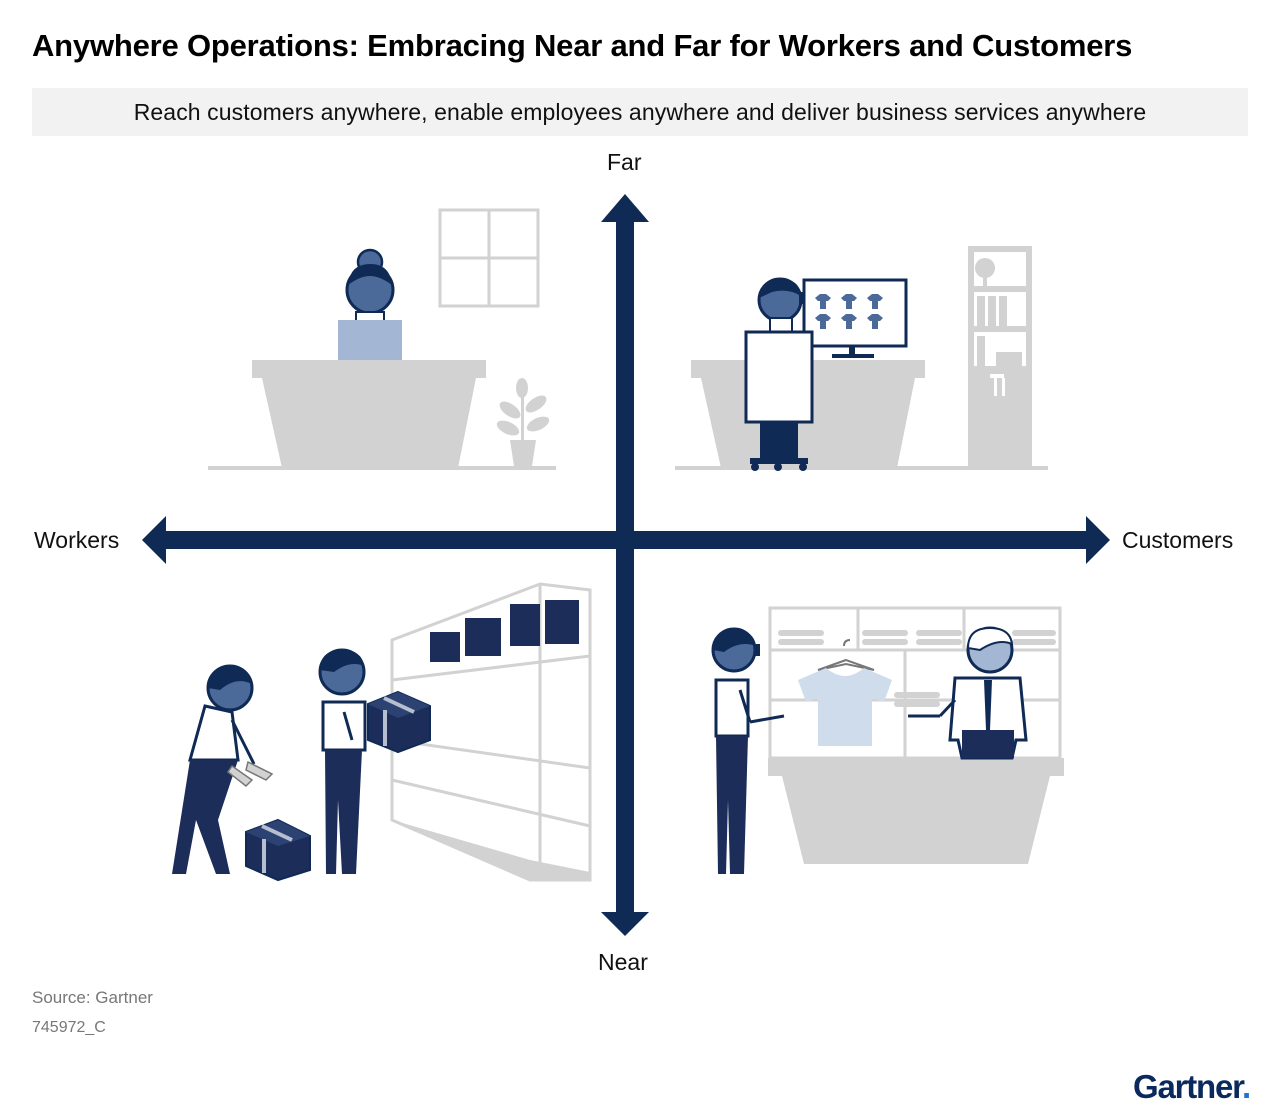 This screenshot has width=1280, height=1115. Describe the element at coordinates (154, 540) in the screenshot. I see `arrow-left-icon` at that location.